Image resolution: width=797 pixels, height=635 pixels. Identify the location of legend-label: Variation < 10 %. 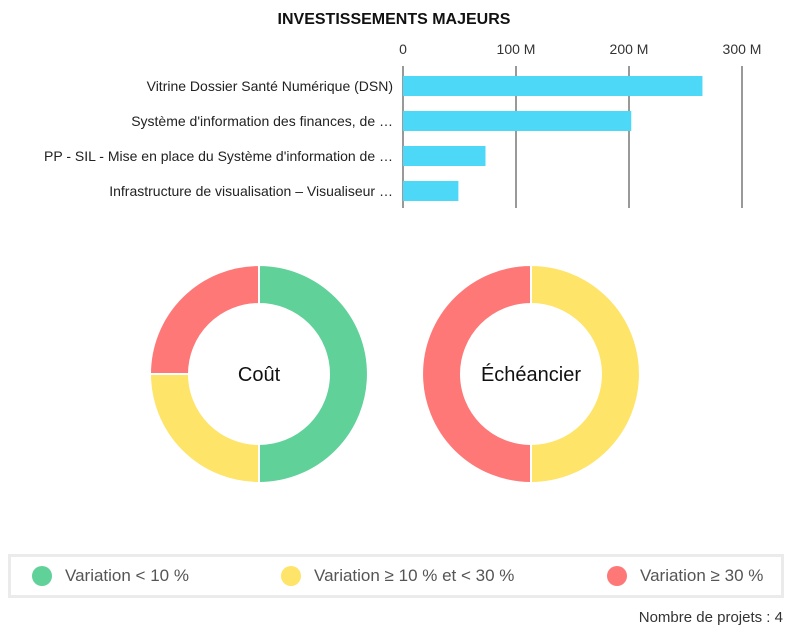
(127, 575).